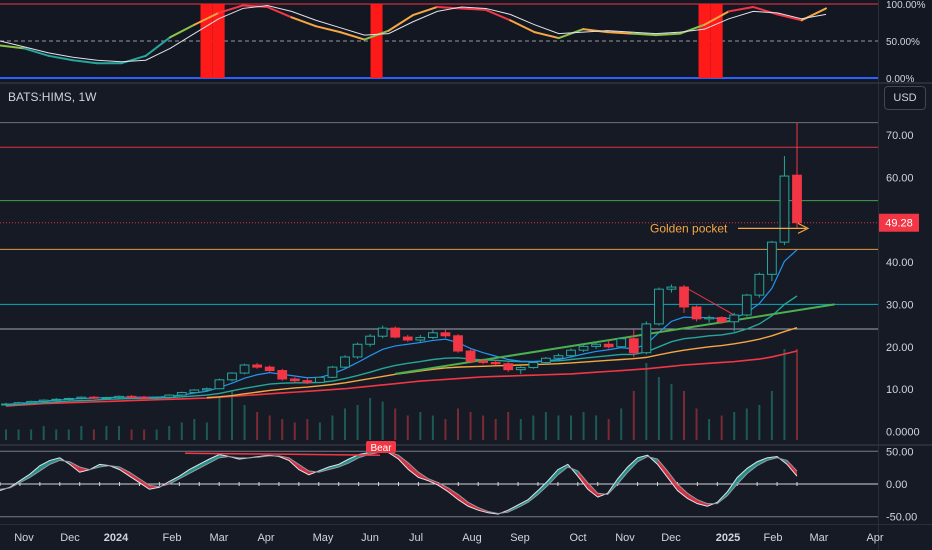 The height and width of the screenshot is (550, 932). Describe the element at coordinates (905, 98) in the screenshot. I see `currency-button: USD` at that location.